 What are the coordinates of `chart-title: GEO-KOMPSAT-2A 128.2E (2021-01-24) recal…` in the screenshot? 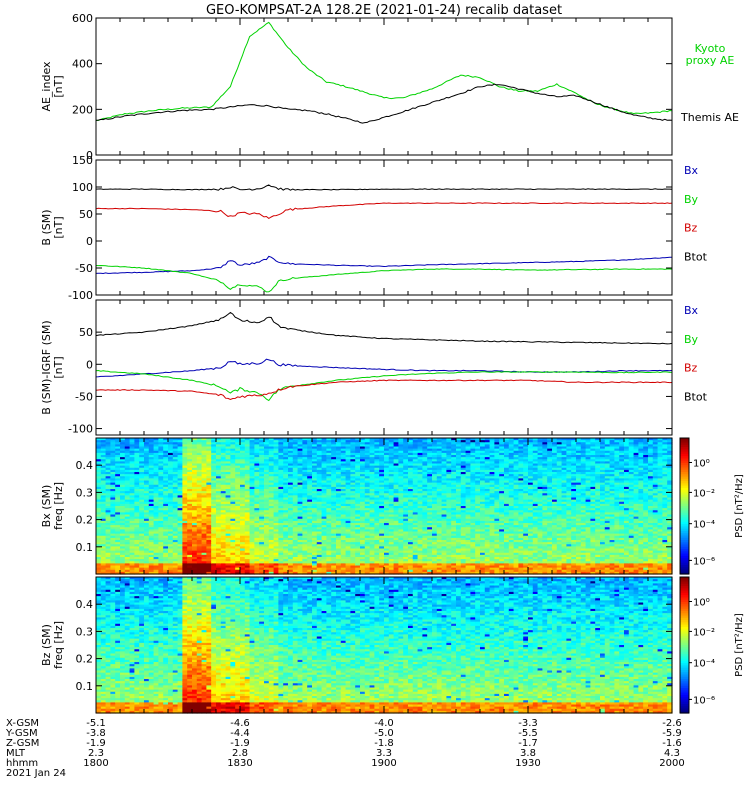 It's located at (384, 10).